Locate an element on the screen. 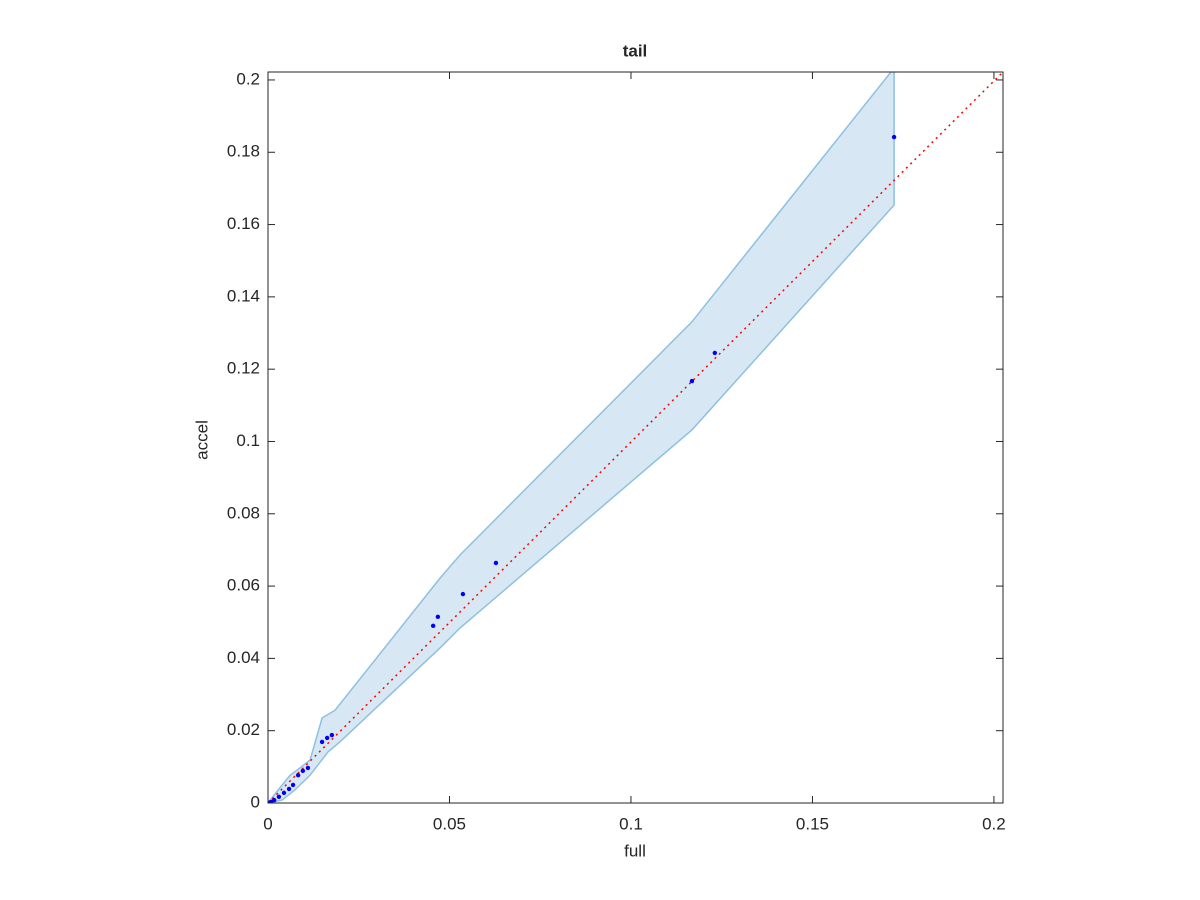  y-tick-label: 0.06 is located at coordinates (243, 585).